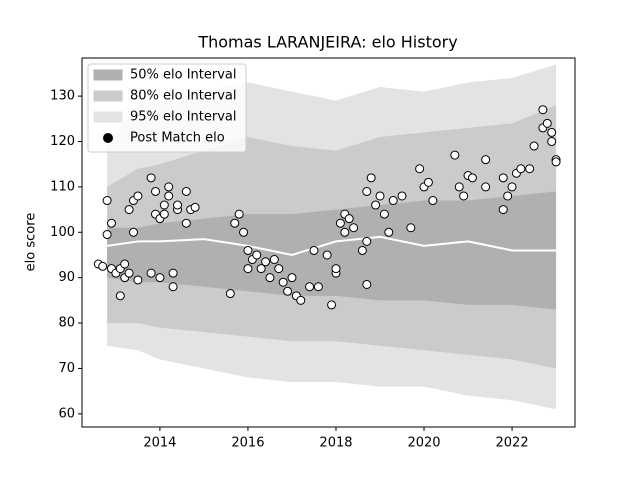 This screenshot has width=640, height=480. Describe the element at coordinates (62, 141) in the screenshot. I see `y-tick-label: 120` at that location.